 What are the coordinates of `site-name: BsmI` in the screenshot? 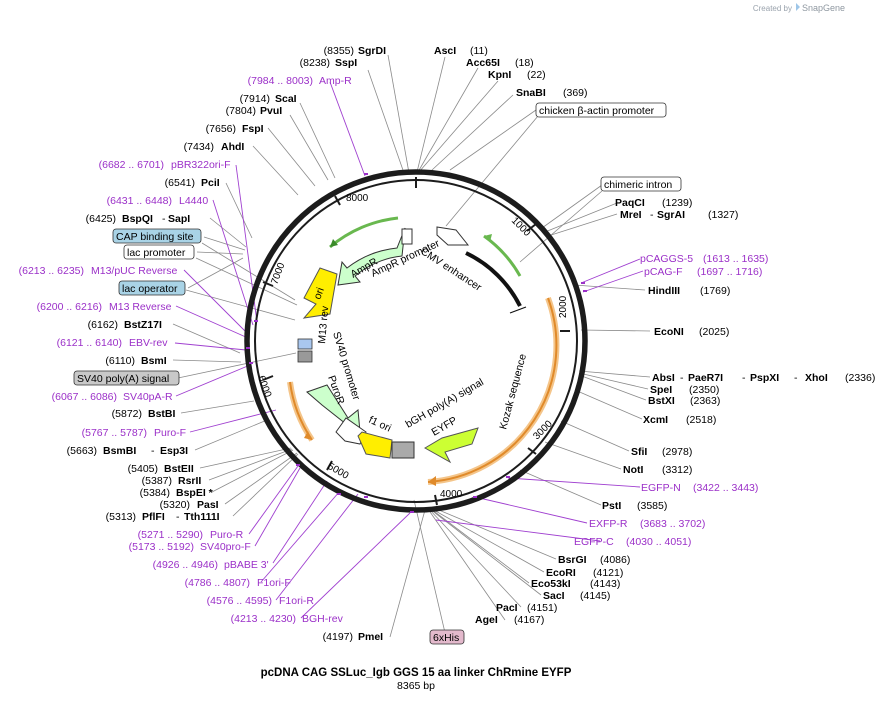 It's located at (154, 361).